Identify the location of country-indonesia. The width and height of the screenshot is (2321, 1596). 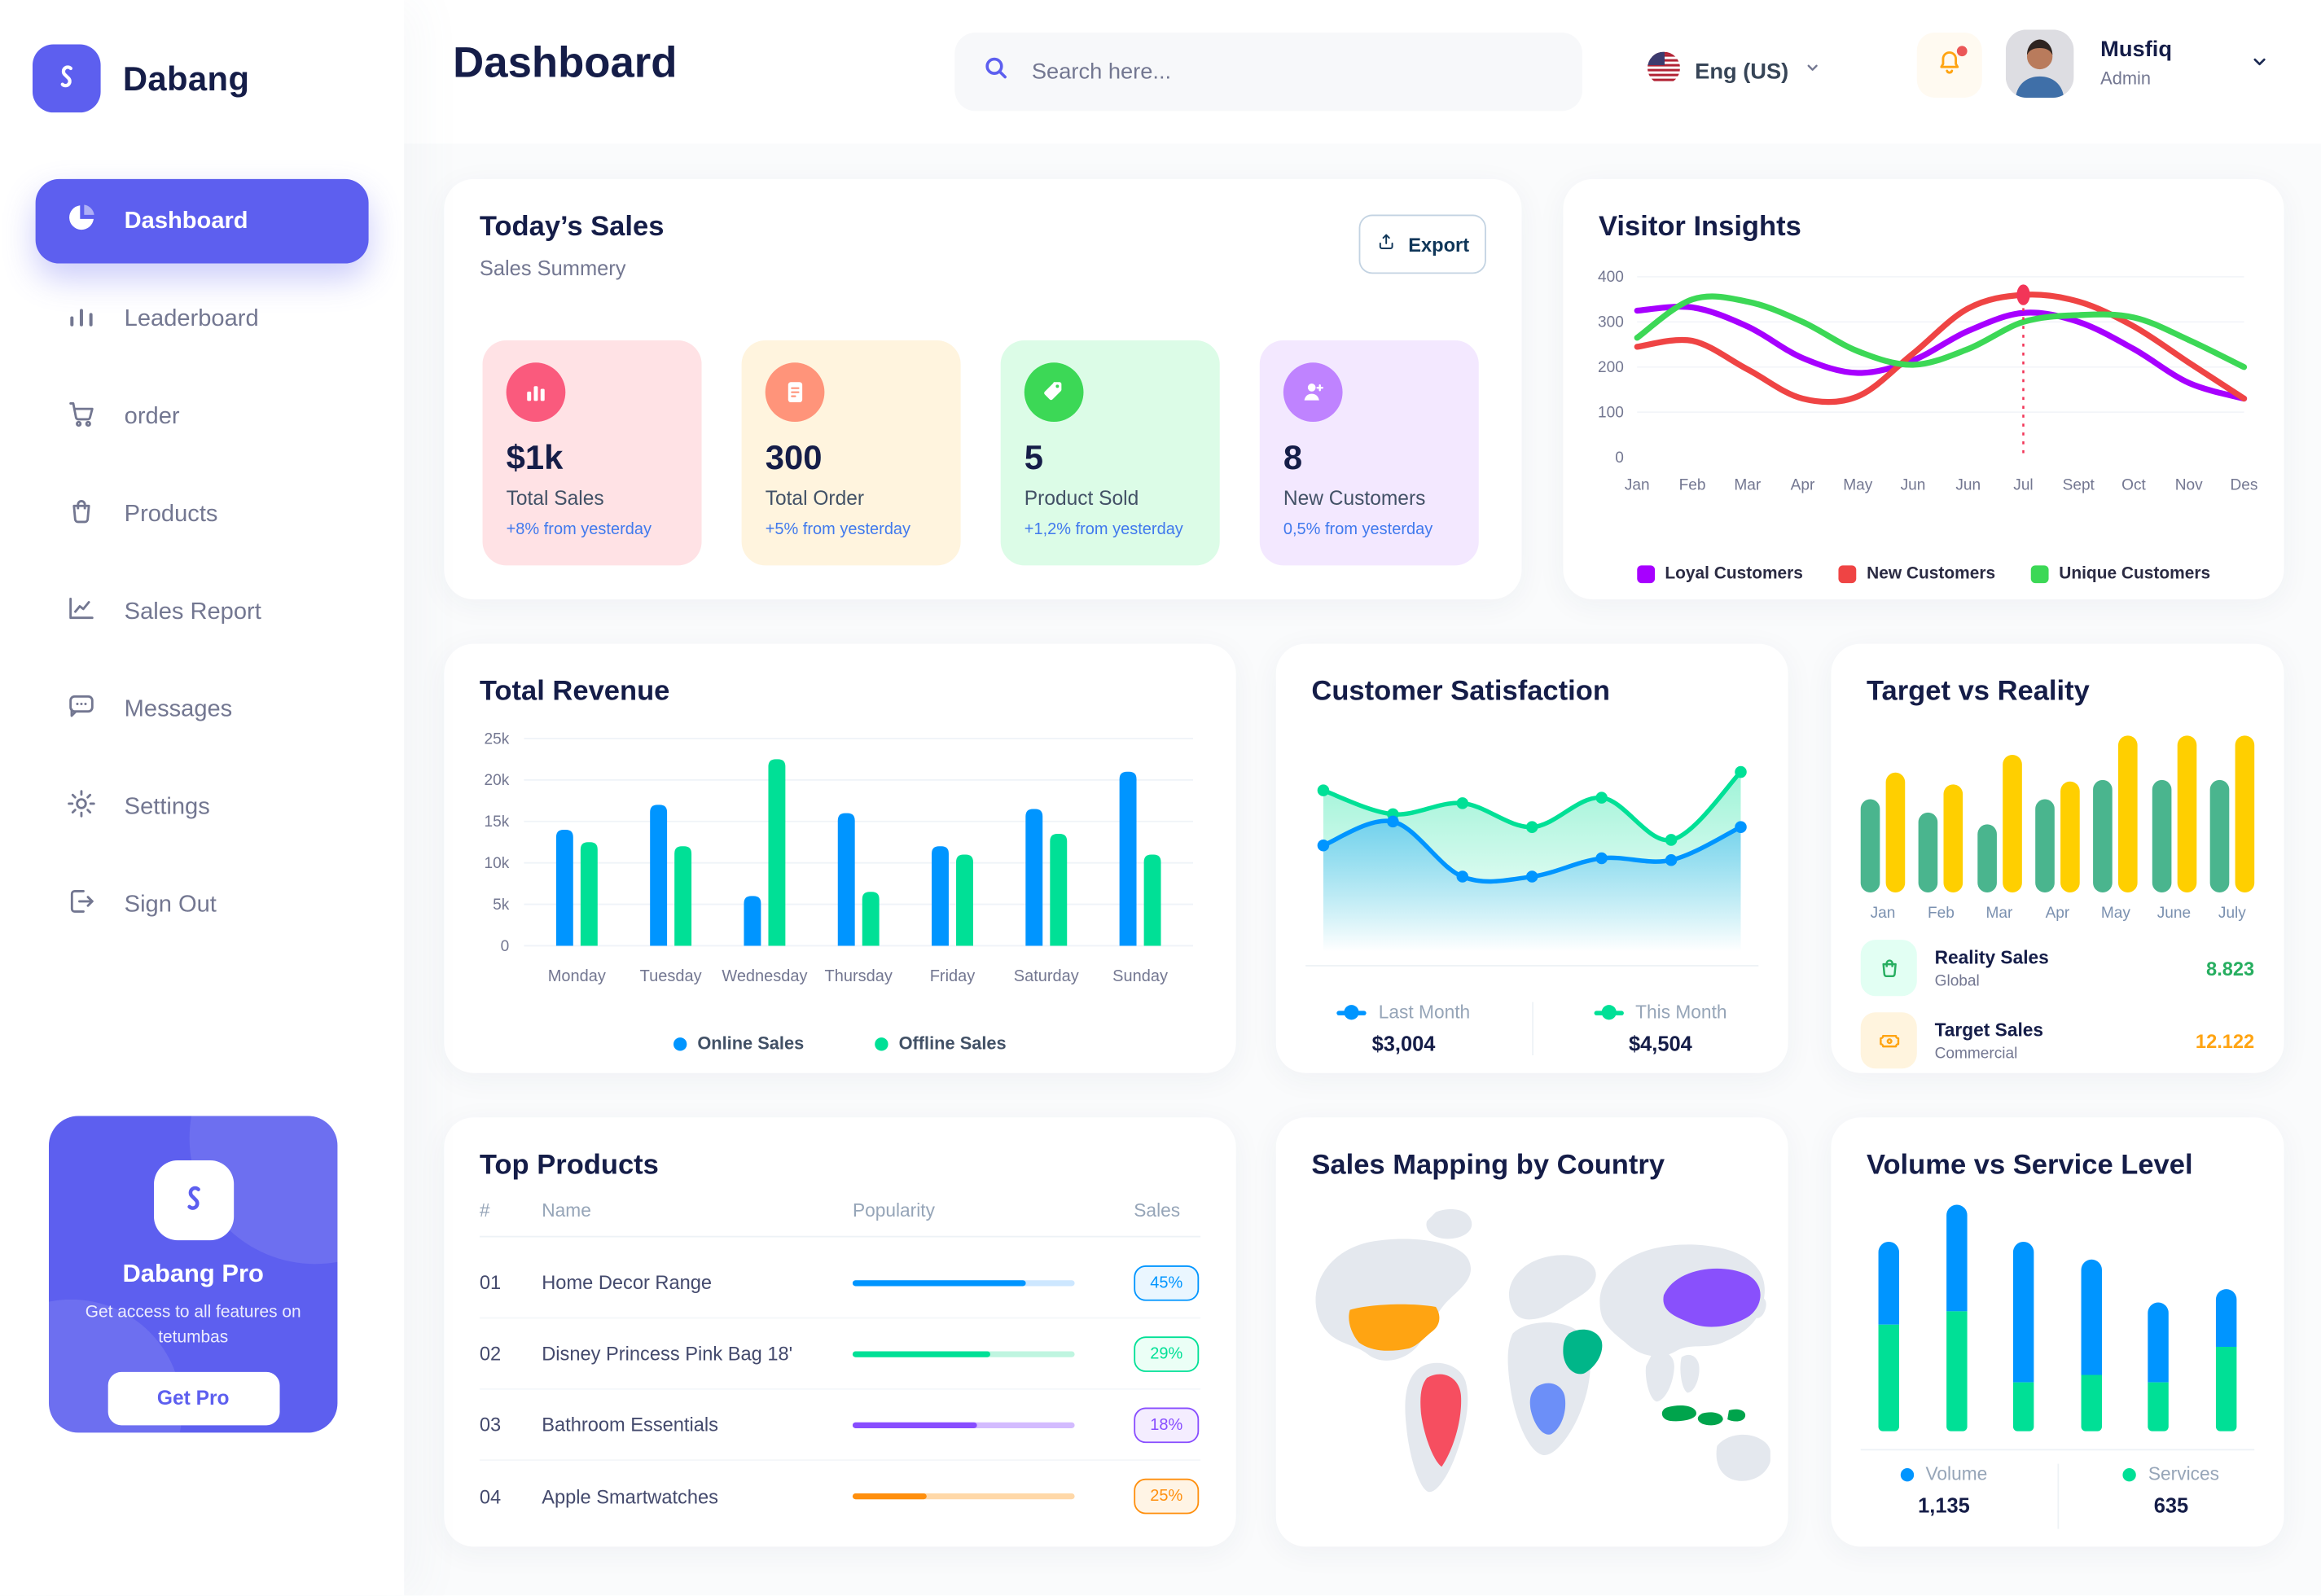
(1703, 1415).